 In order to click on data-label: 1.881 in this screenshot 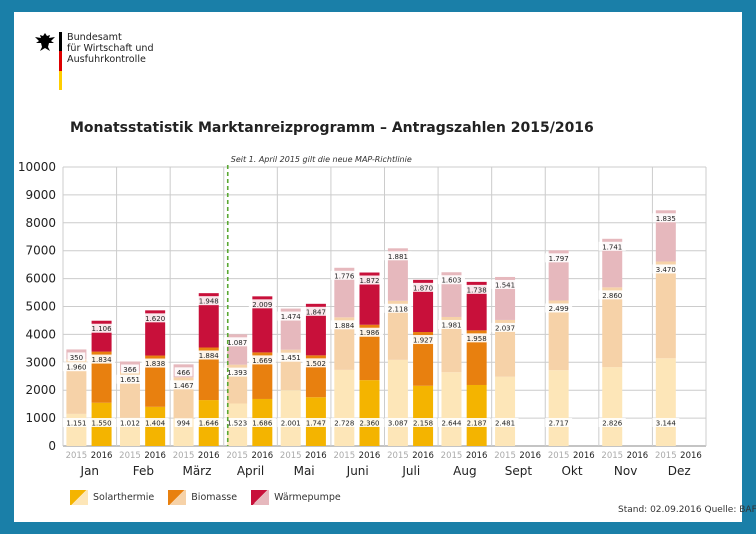, I will do `click(398, 257)`.